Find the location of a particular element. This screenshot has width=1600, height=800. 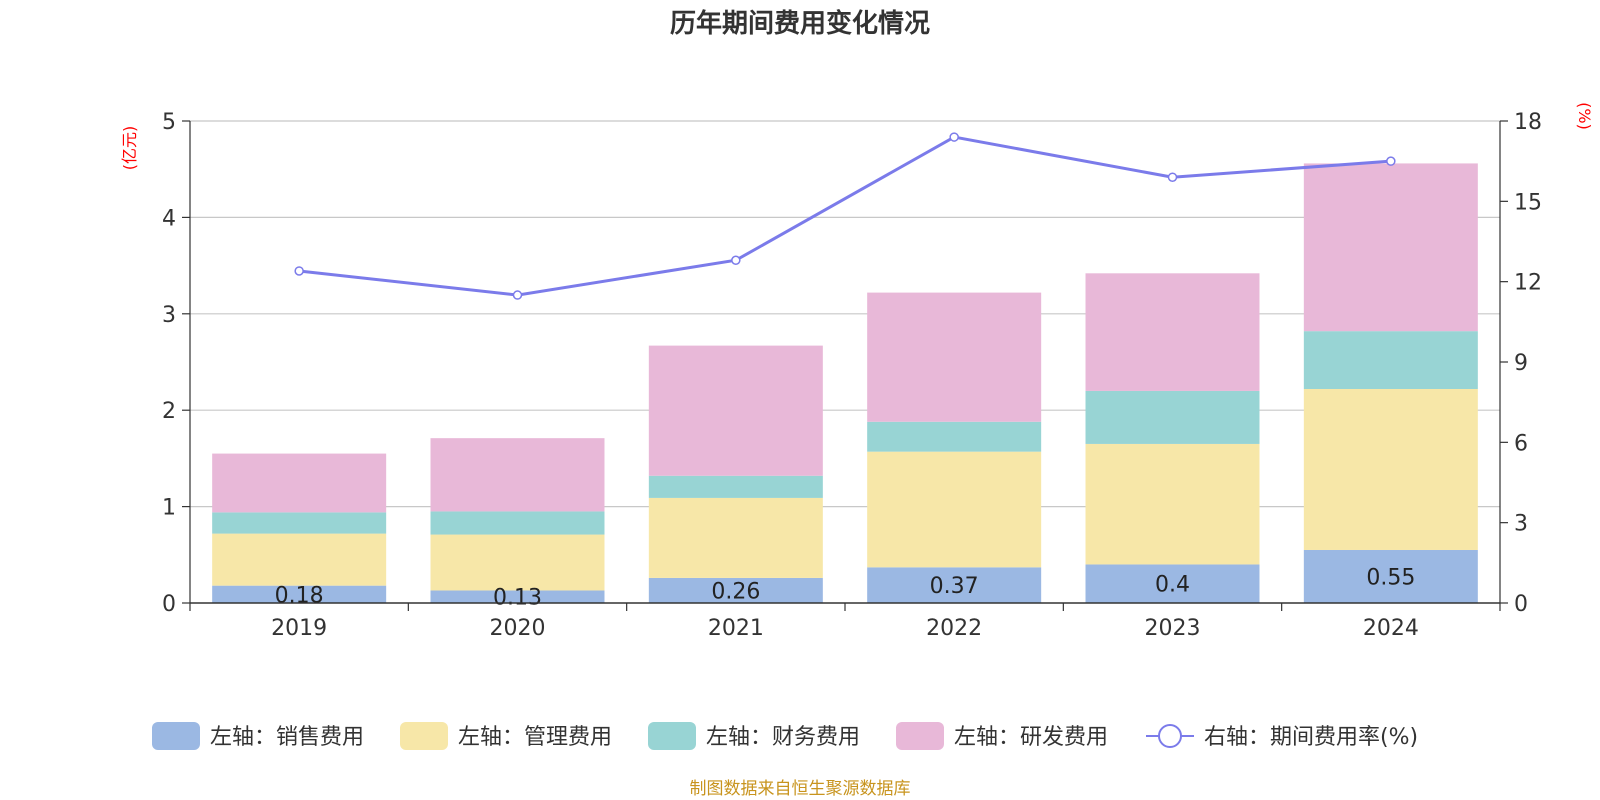

left-tick-label: 3 is located at coordinates (169, 315).